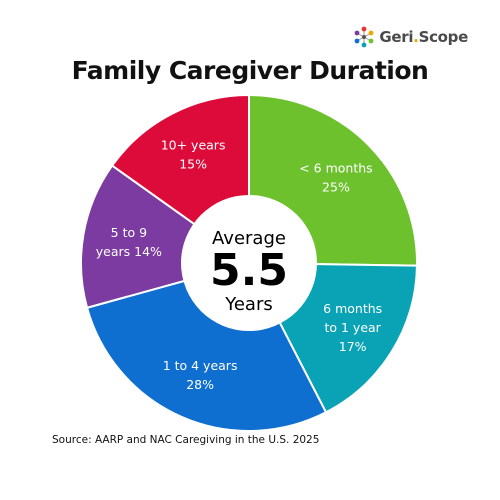 The height and width of the screenshot is (500, 500). I want to click on brand-name: Geri.Scope, so click(423, 37).